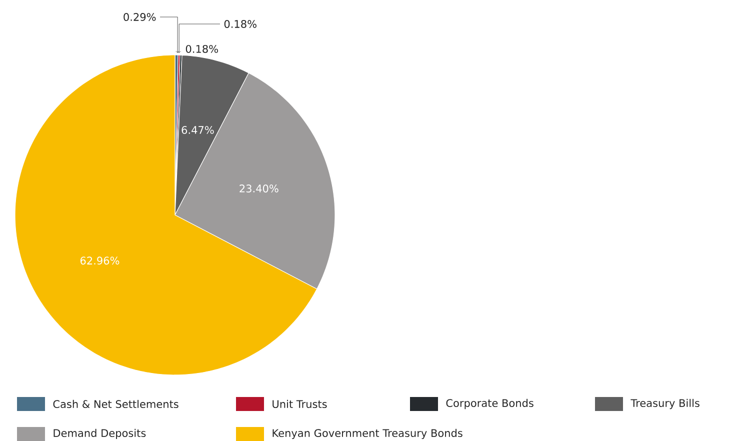 This screenshot has width=753, height=441. What do you see at coordinates (665, 404) in the screenshot?
I see `legend-label: Treasury Bills` at bounding box center [665, 404].